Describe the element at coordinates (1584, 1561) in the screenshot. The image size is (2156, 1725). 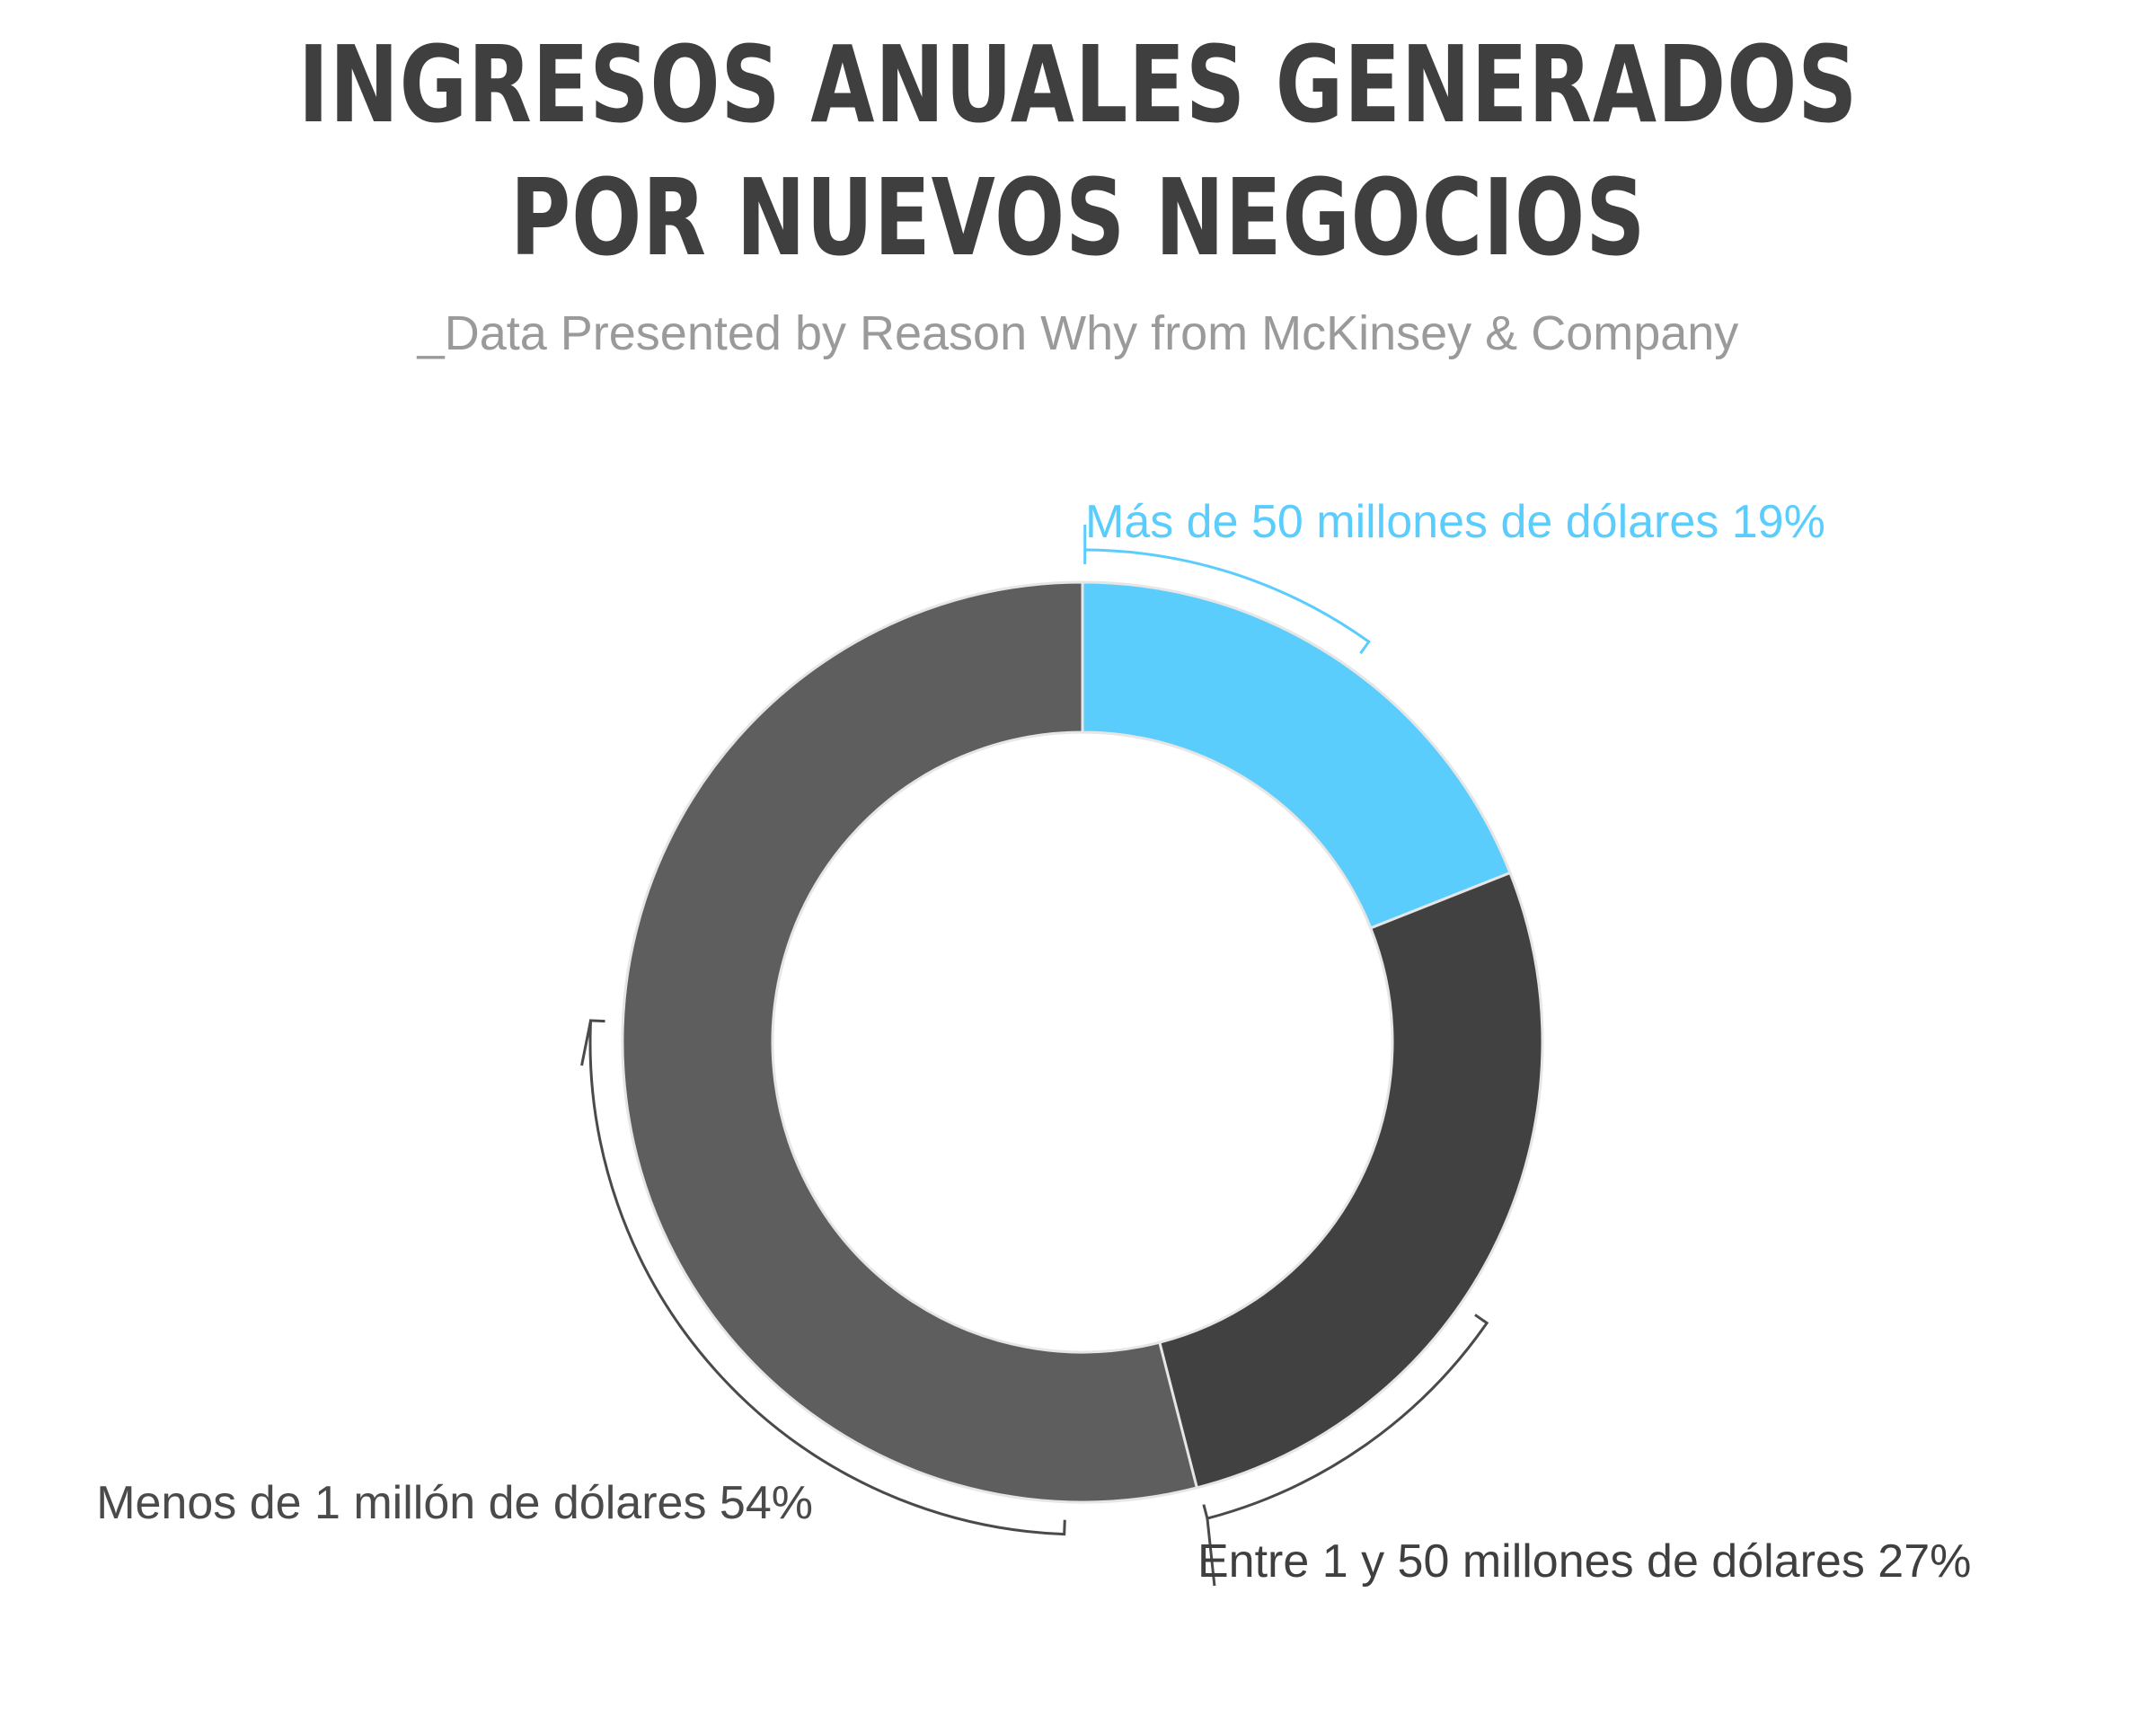
I see `slice-label: Entre 1 y 50 millones de dólares 27%` at that location.